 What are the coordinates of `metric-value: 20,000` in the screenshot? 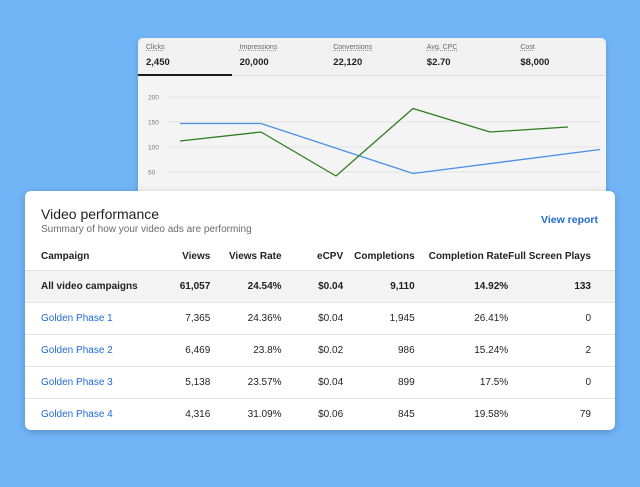 It's located at (254, 62).